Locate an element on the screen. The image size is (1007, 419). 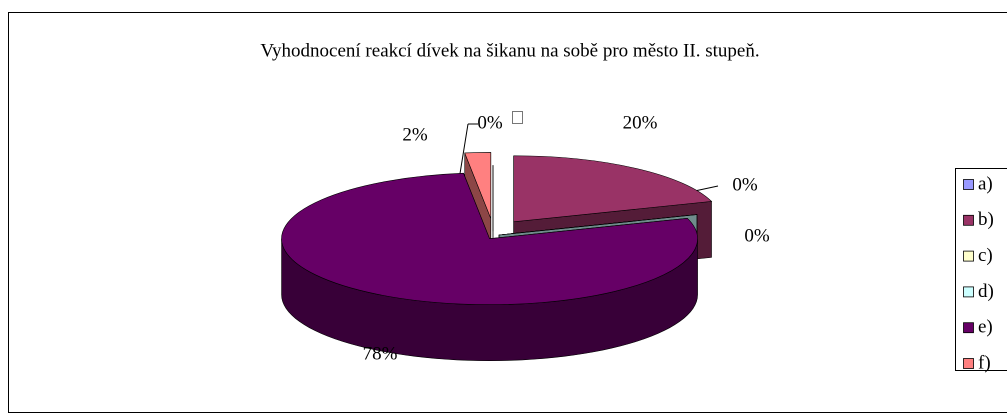
legend-box is located at coordinates (981, 269).